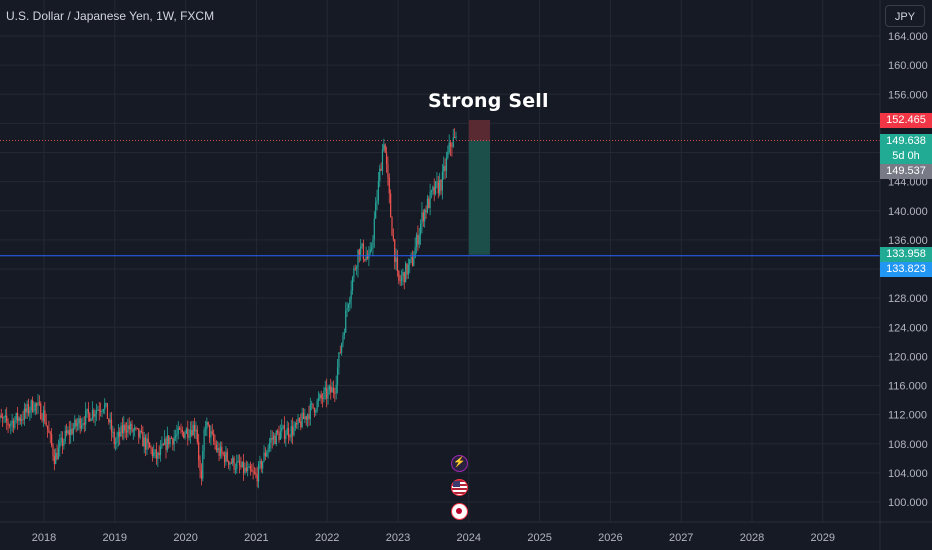 The image size is (932, 550). What do you see at coordinates (905, 16) in the screenshot?
I see `currency-button: JPY` at bounding box center [905, 16].